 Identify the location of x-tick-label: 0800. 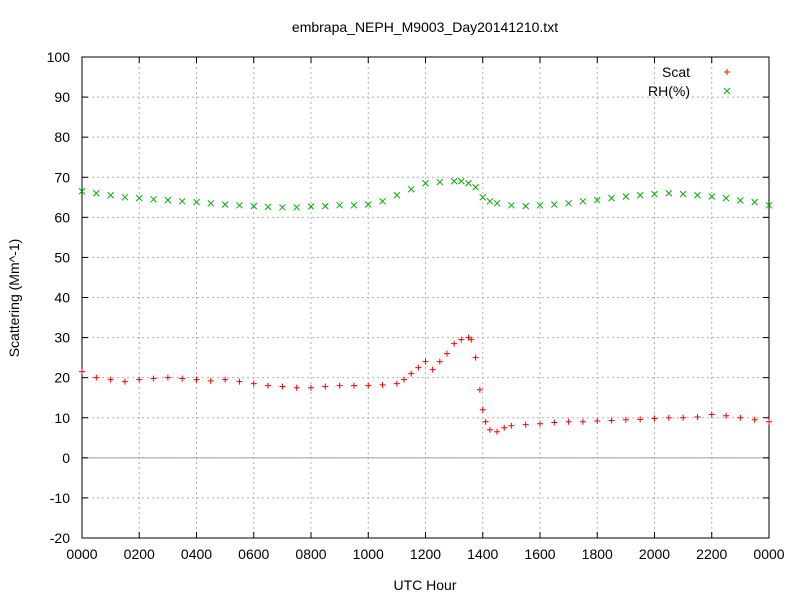
(310, 554).